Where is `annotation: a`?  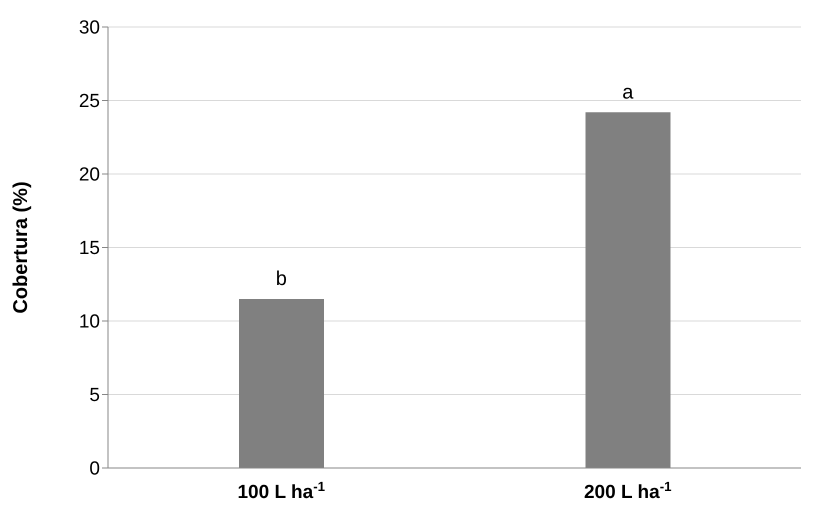 annotation: a is located at coordinates (628, 92).